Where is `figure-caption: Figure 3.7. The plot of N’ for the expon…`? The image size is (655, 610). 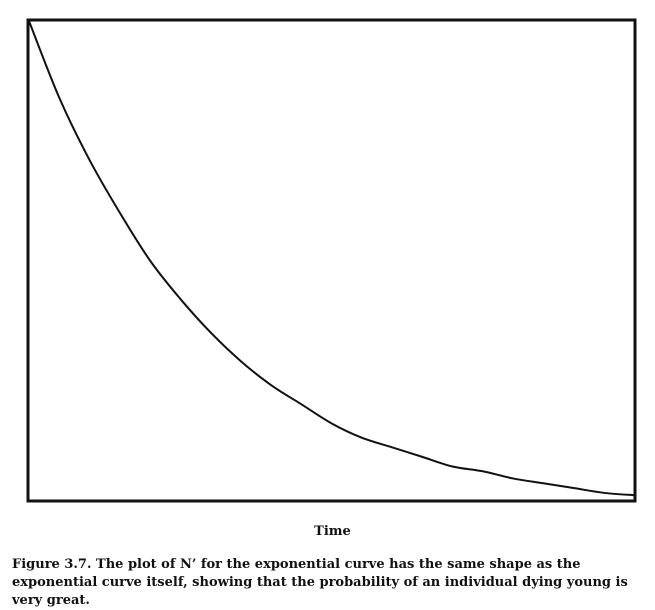 figure-caption: Figure 3.7. The plot of N’ for the expon… is located at coordinates (320, 582).